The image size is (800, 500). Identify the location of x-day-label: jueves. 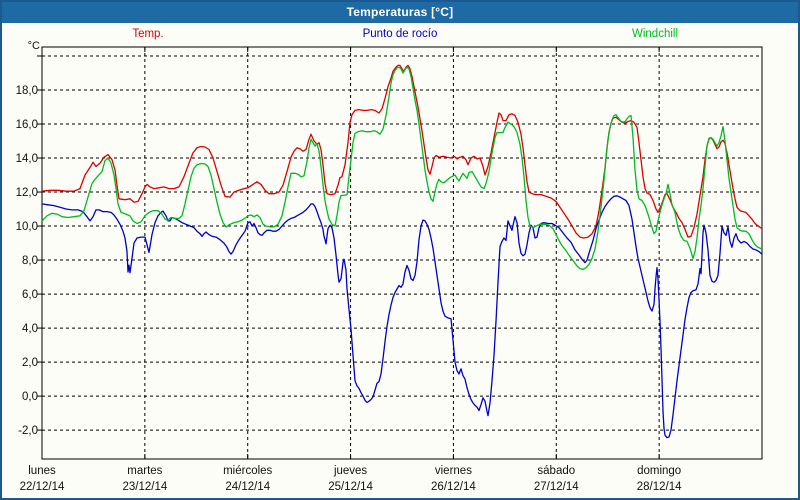
(350, 471).